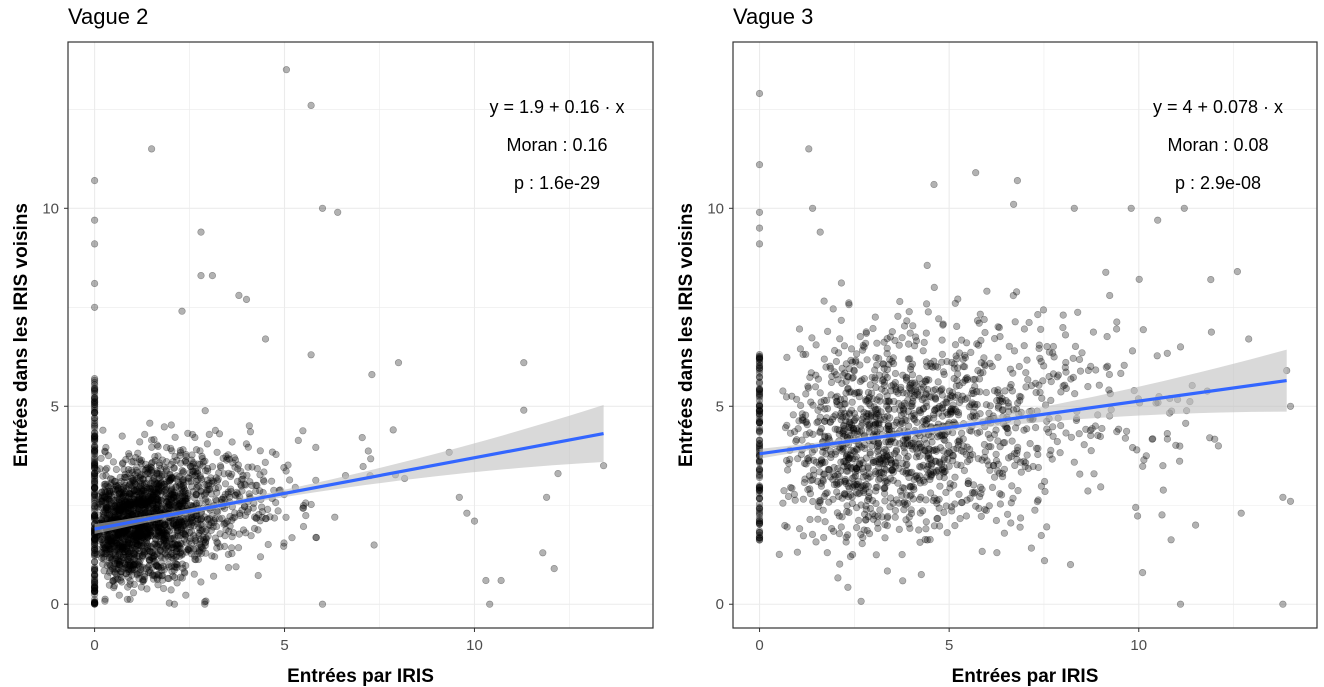 Image resolution: width=1324 pixels, height=687 pixels. I want to click on stat-annotation: p : 2.9e-08, so click(1218, 183).